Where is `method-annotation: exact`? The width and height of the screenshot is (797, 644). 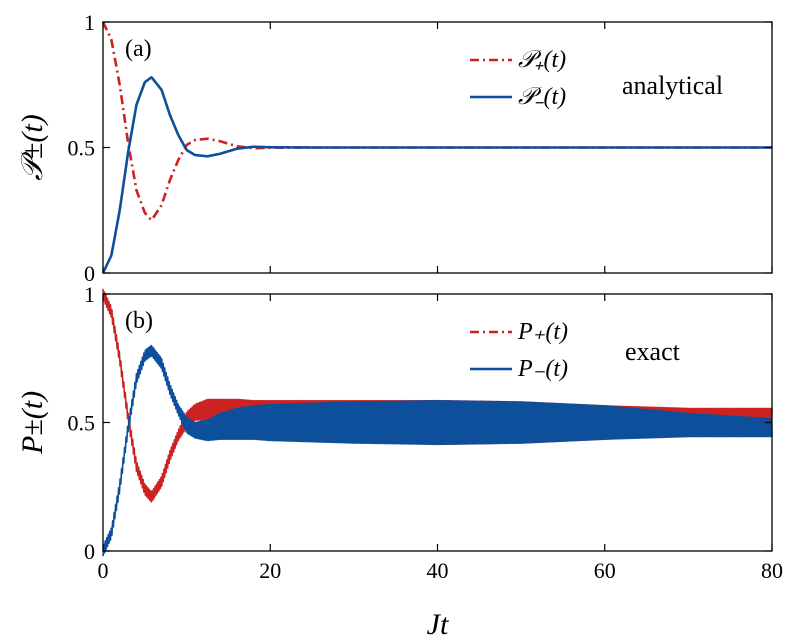
method-annotation: exact is located at coordinates (653, 351).